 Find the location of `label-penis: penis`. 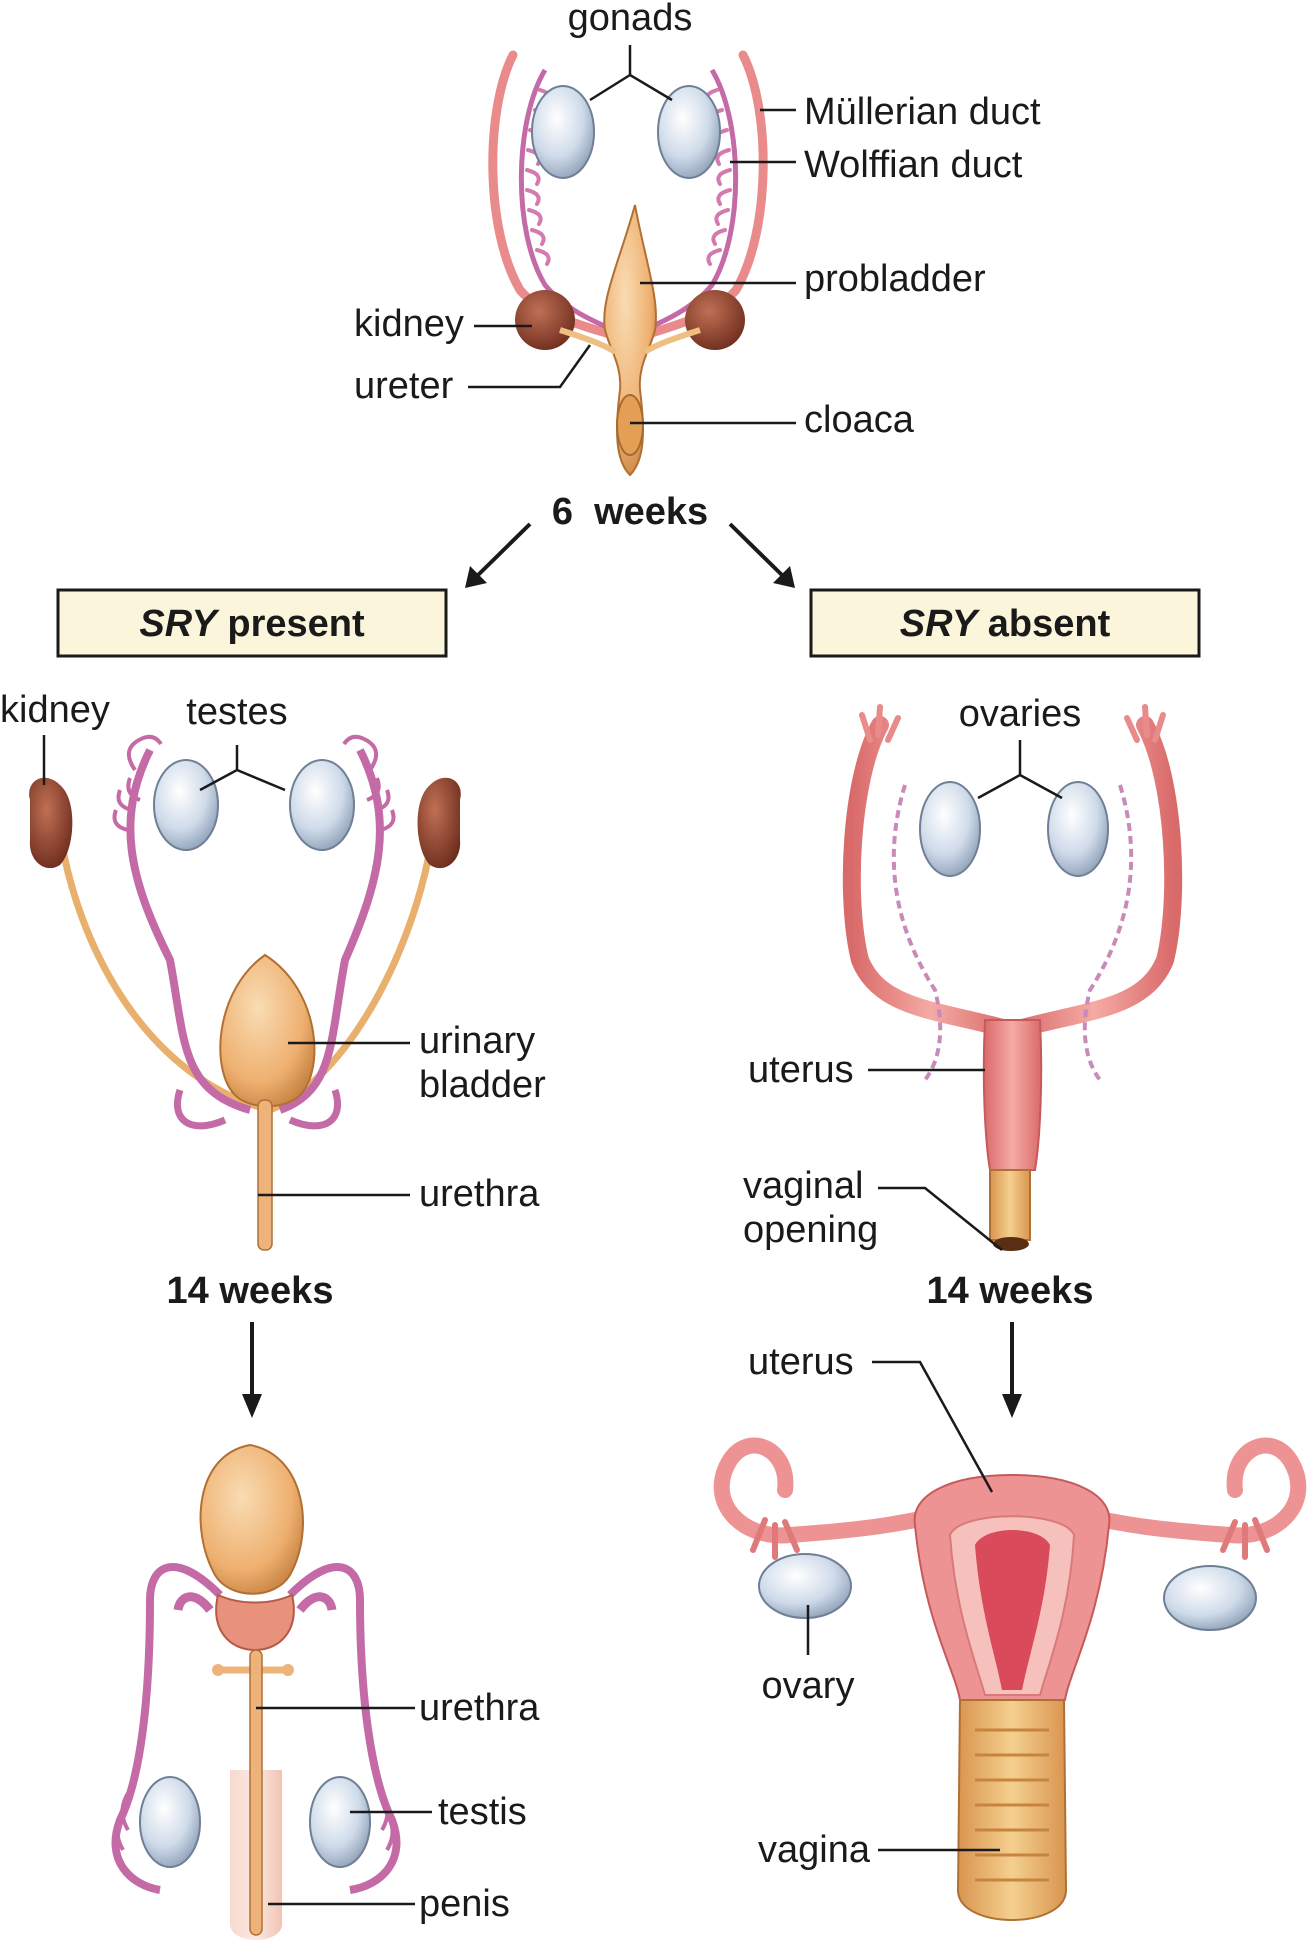

label-penis: penis is located at coordinates (464, 1904).